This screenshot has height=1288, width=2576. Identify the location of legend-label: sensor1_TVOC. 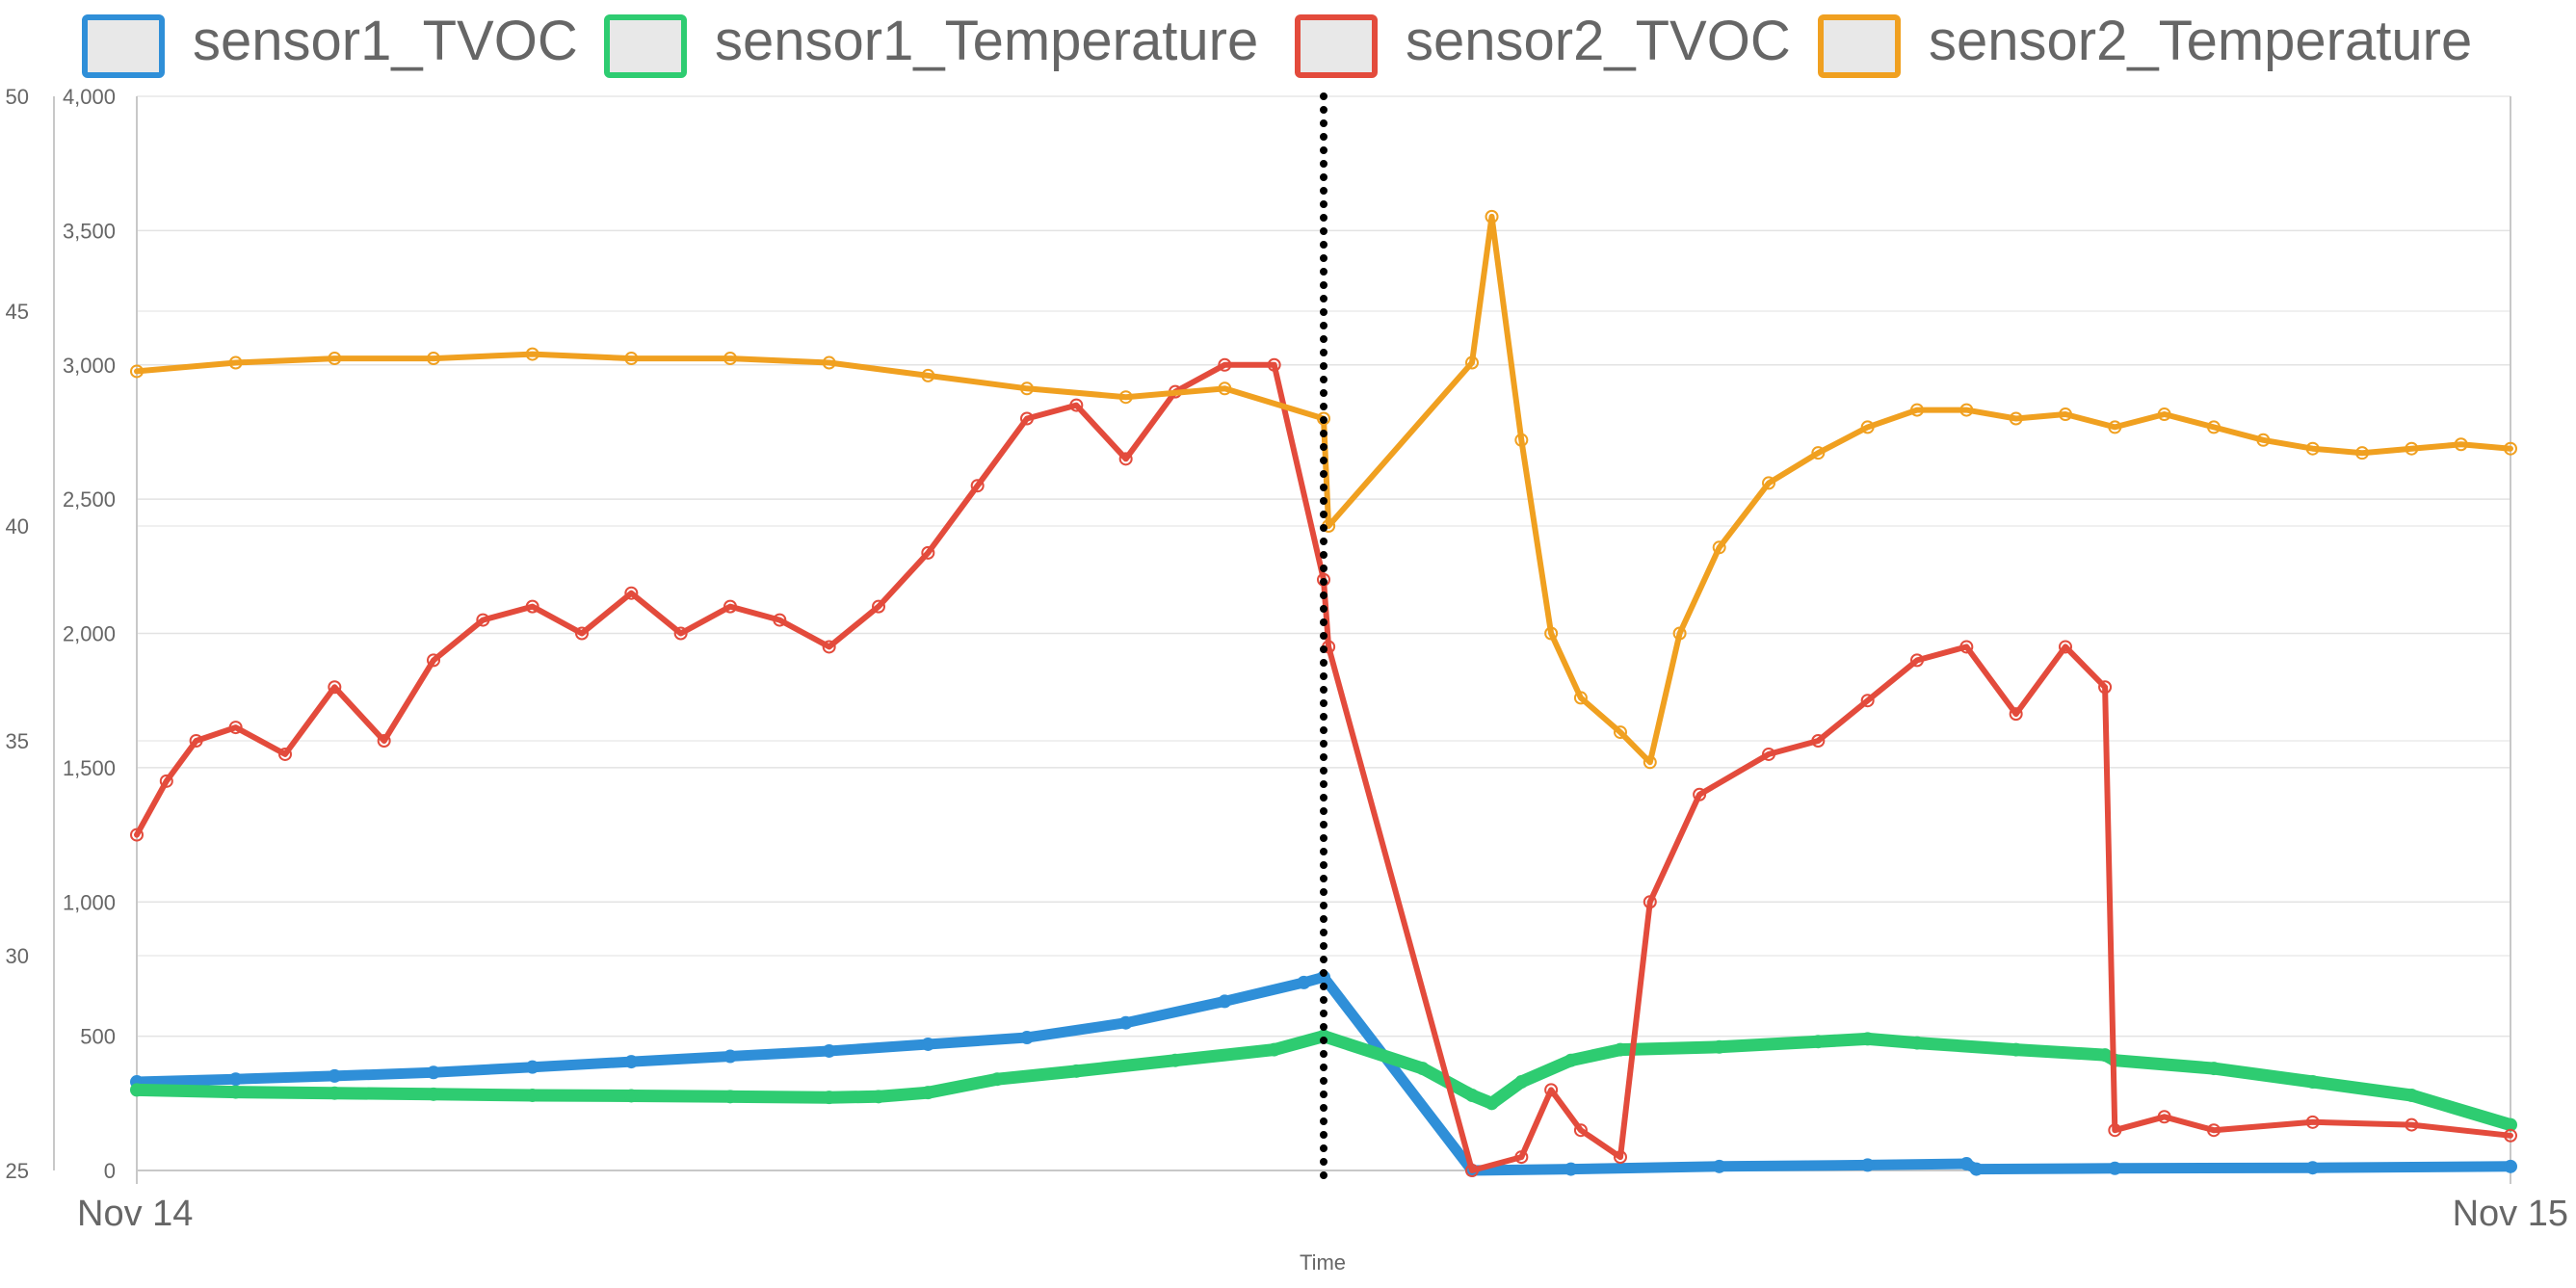
(386, 41).